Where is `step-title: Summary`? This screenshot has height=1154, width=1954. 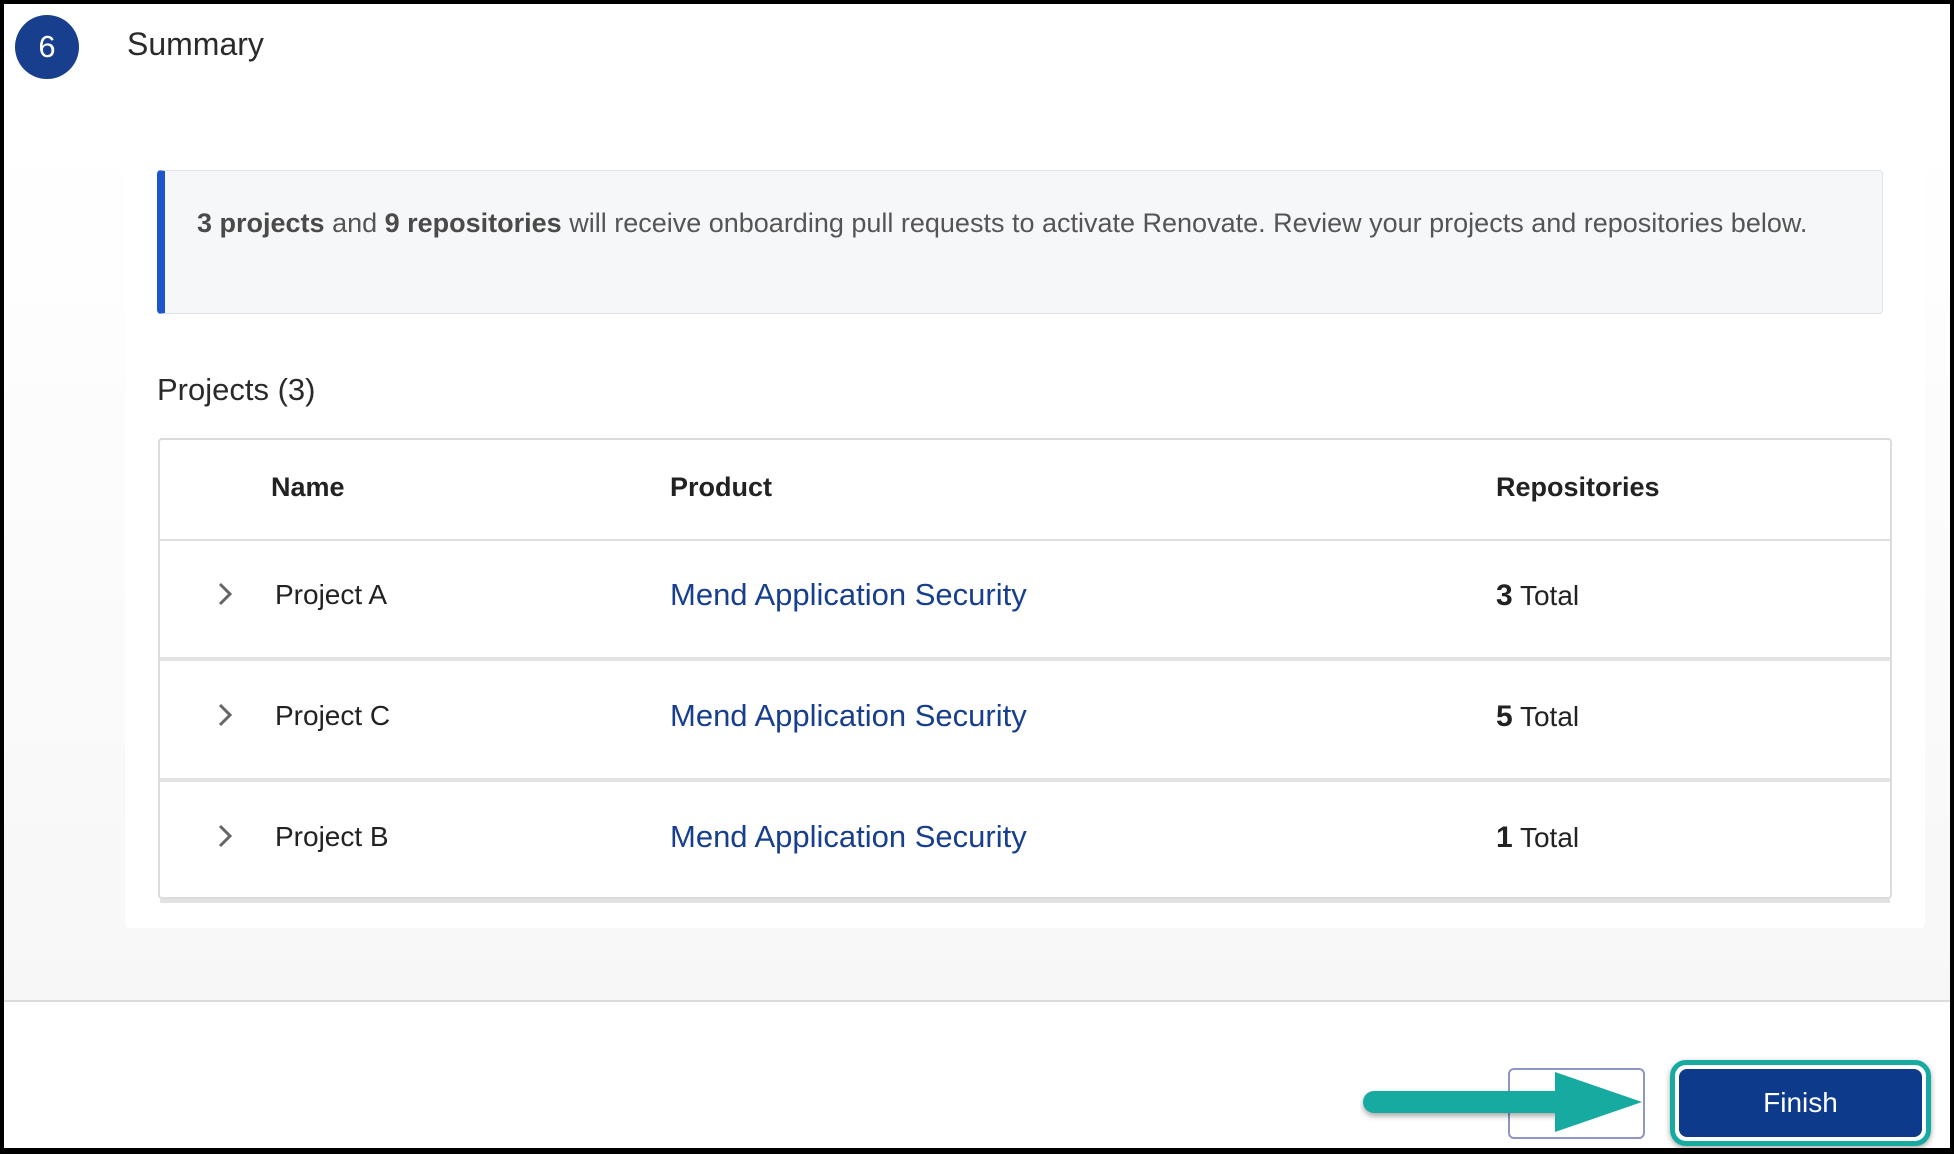
step-title: Summary is located at coordinates (195, 44).